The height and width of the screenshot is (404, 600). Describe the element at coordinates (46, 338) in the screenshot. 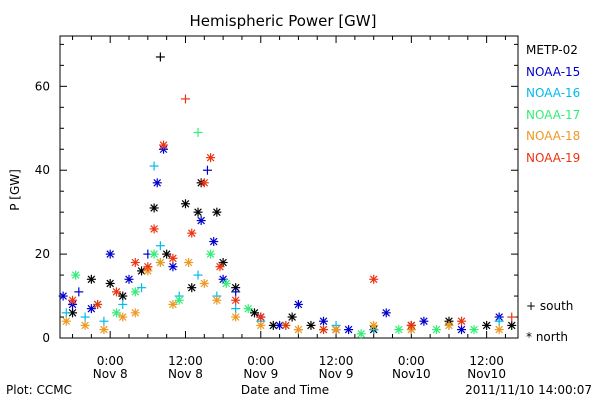

I see `y-tick-label: 0` at that location.